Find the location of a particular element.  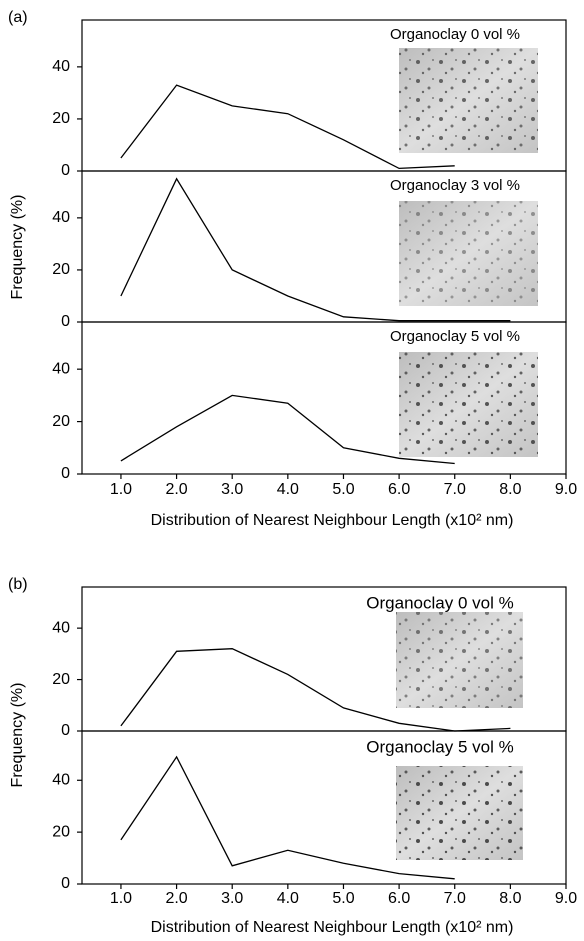

panel-label: (a) is located at coordinates (18, 17).